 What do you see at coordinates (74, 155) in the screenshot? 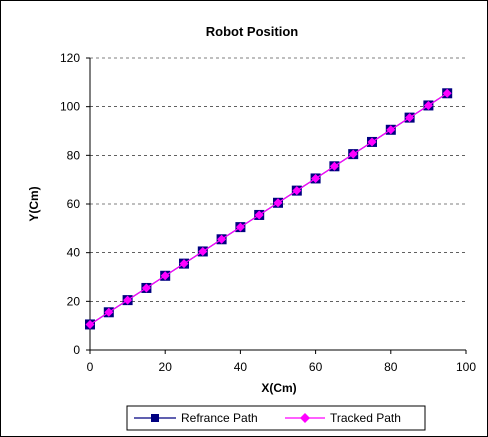
I see `y-tick-label: 80` at bounding box center [74, 155].